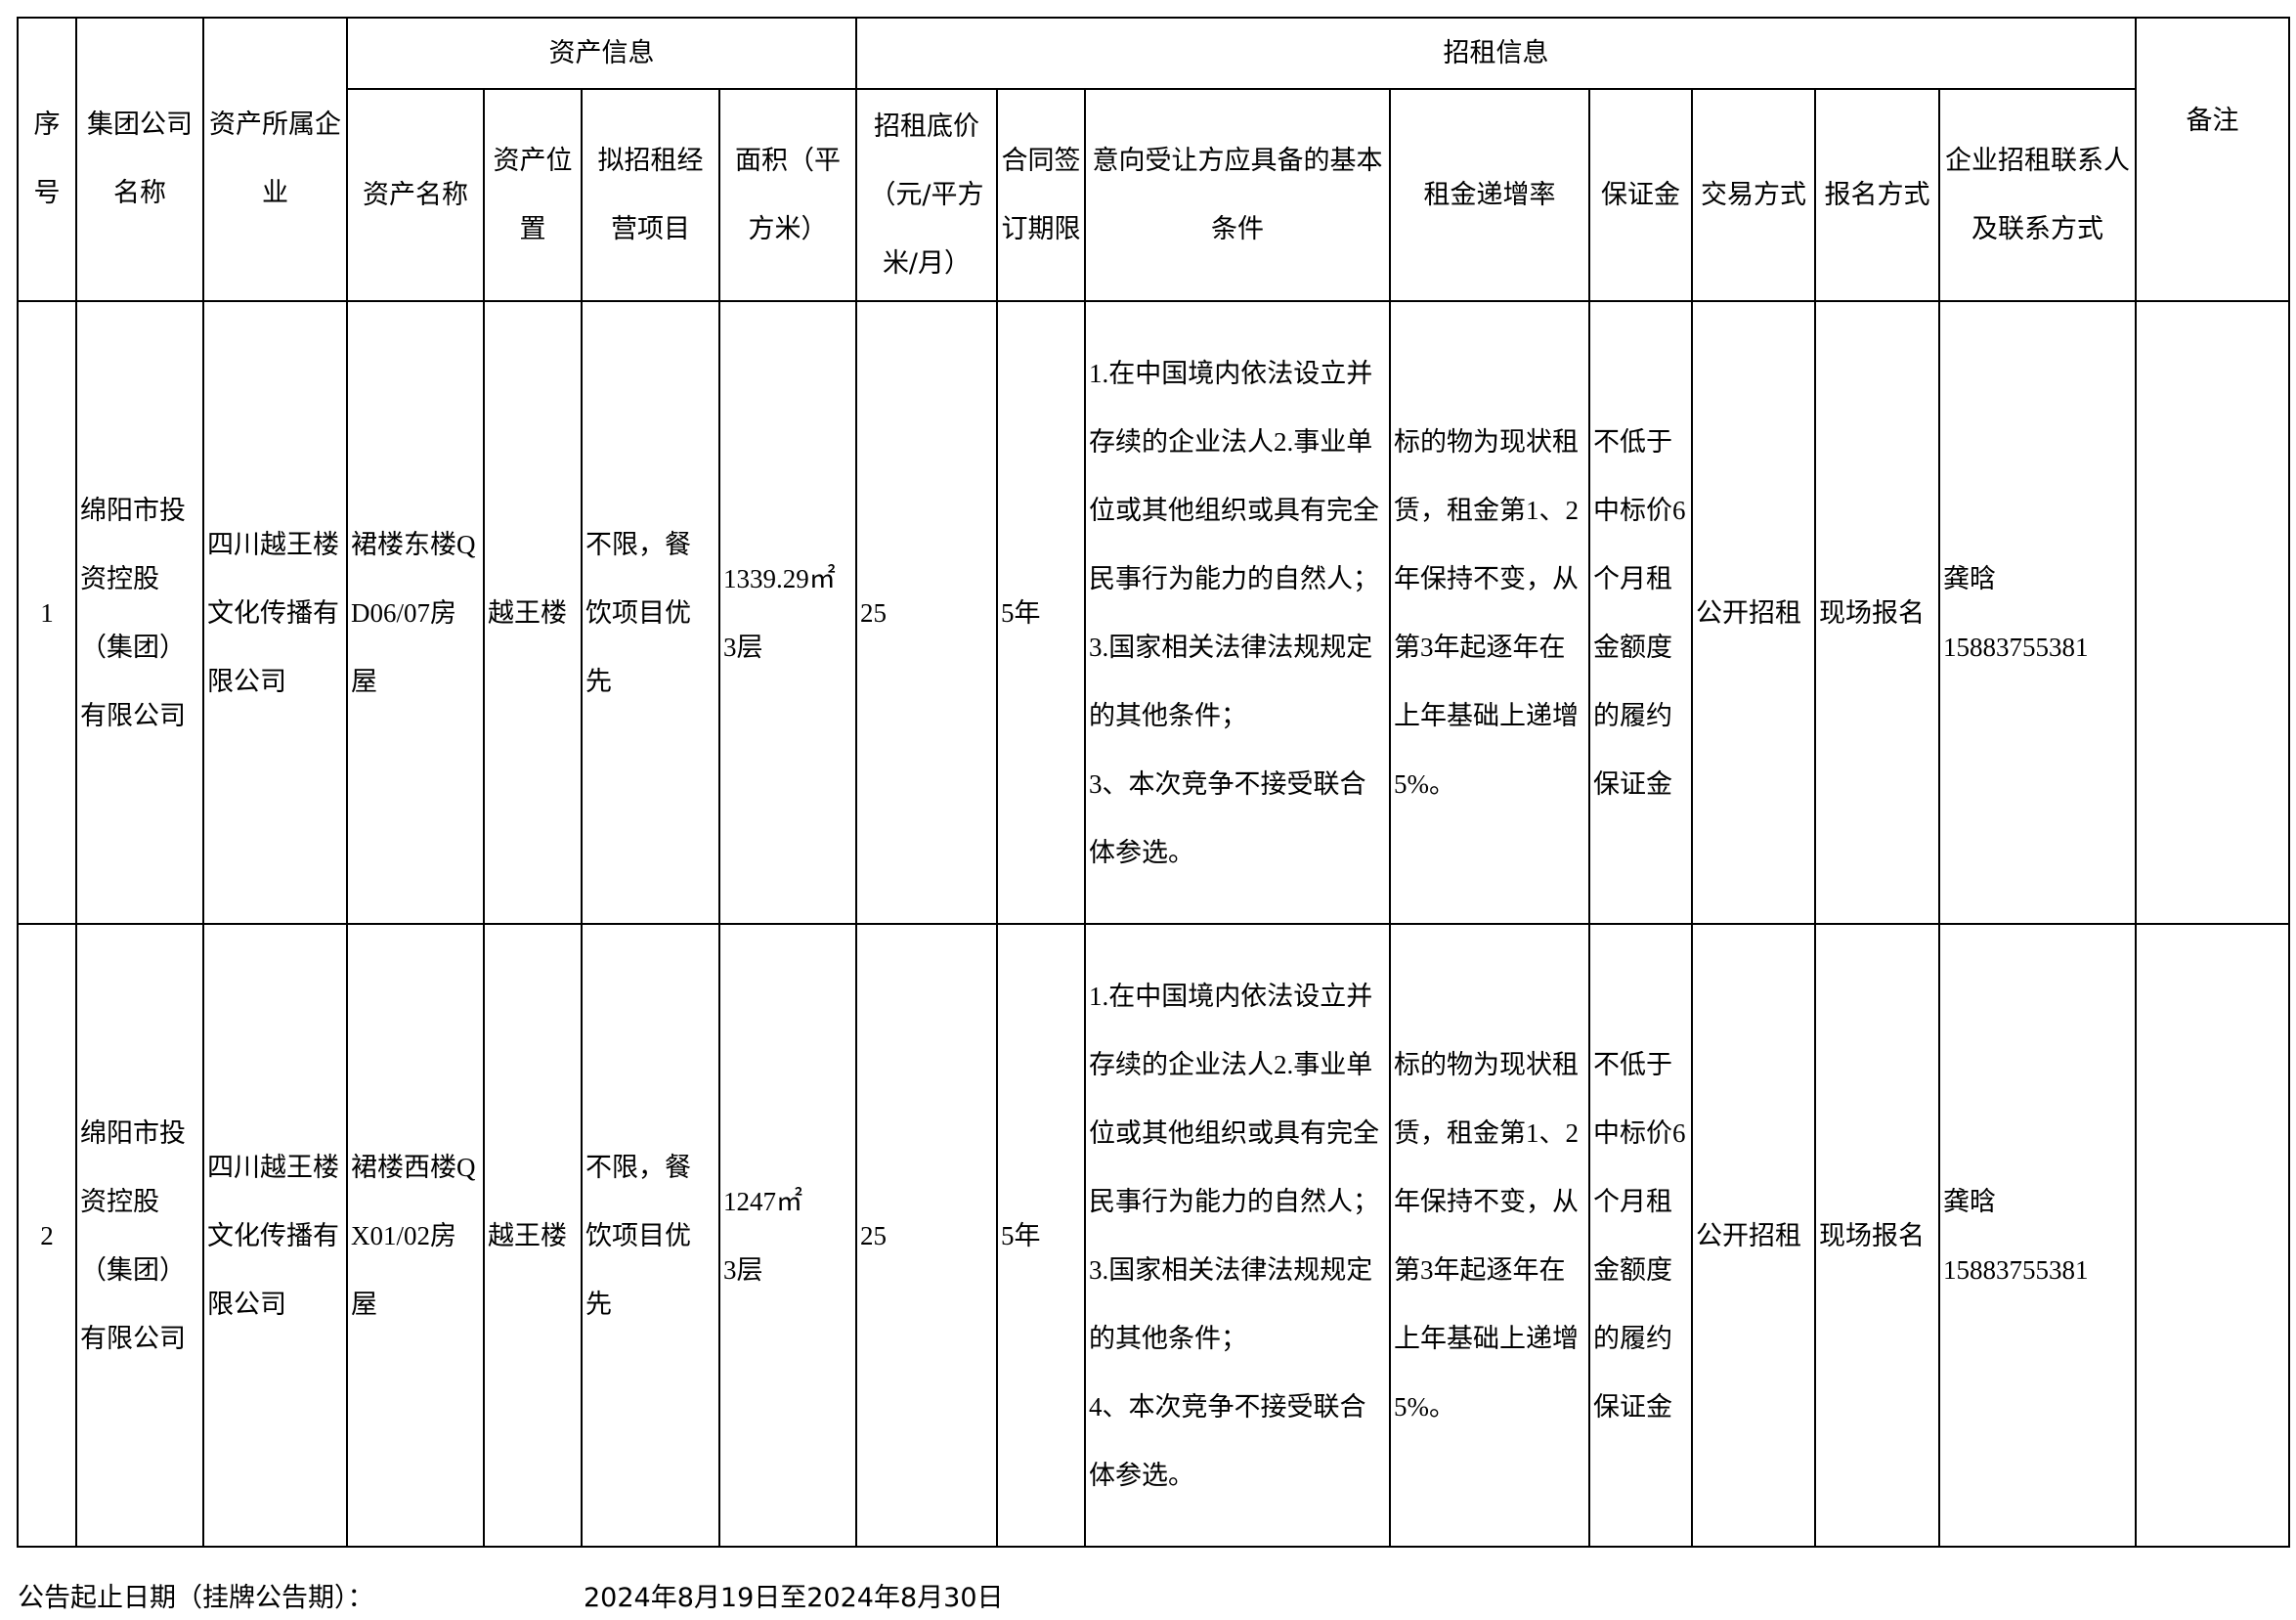 The width and height of the screenshot is (2296, 1620). I want to click on header-remarks: 备注, so click(2212, 159).